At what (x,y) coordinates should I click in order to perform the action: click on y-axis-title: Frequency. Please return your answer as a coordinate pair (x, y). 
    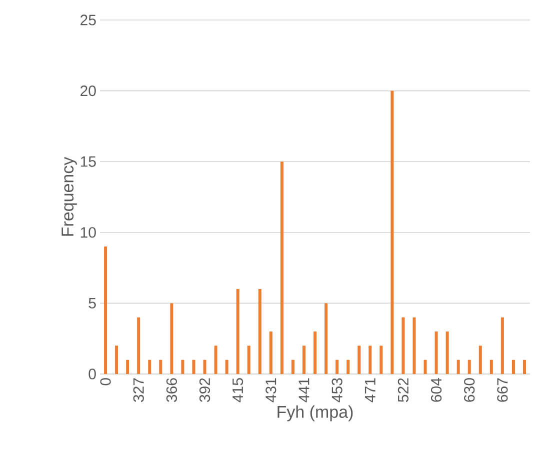
    Looking at the image, I should click on (69, 196).